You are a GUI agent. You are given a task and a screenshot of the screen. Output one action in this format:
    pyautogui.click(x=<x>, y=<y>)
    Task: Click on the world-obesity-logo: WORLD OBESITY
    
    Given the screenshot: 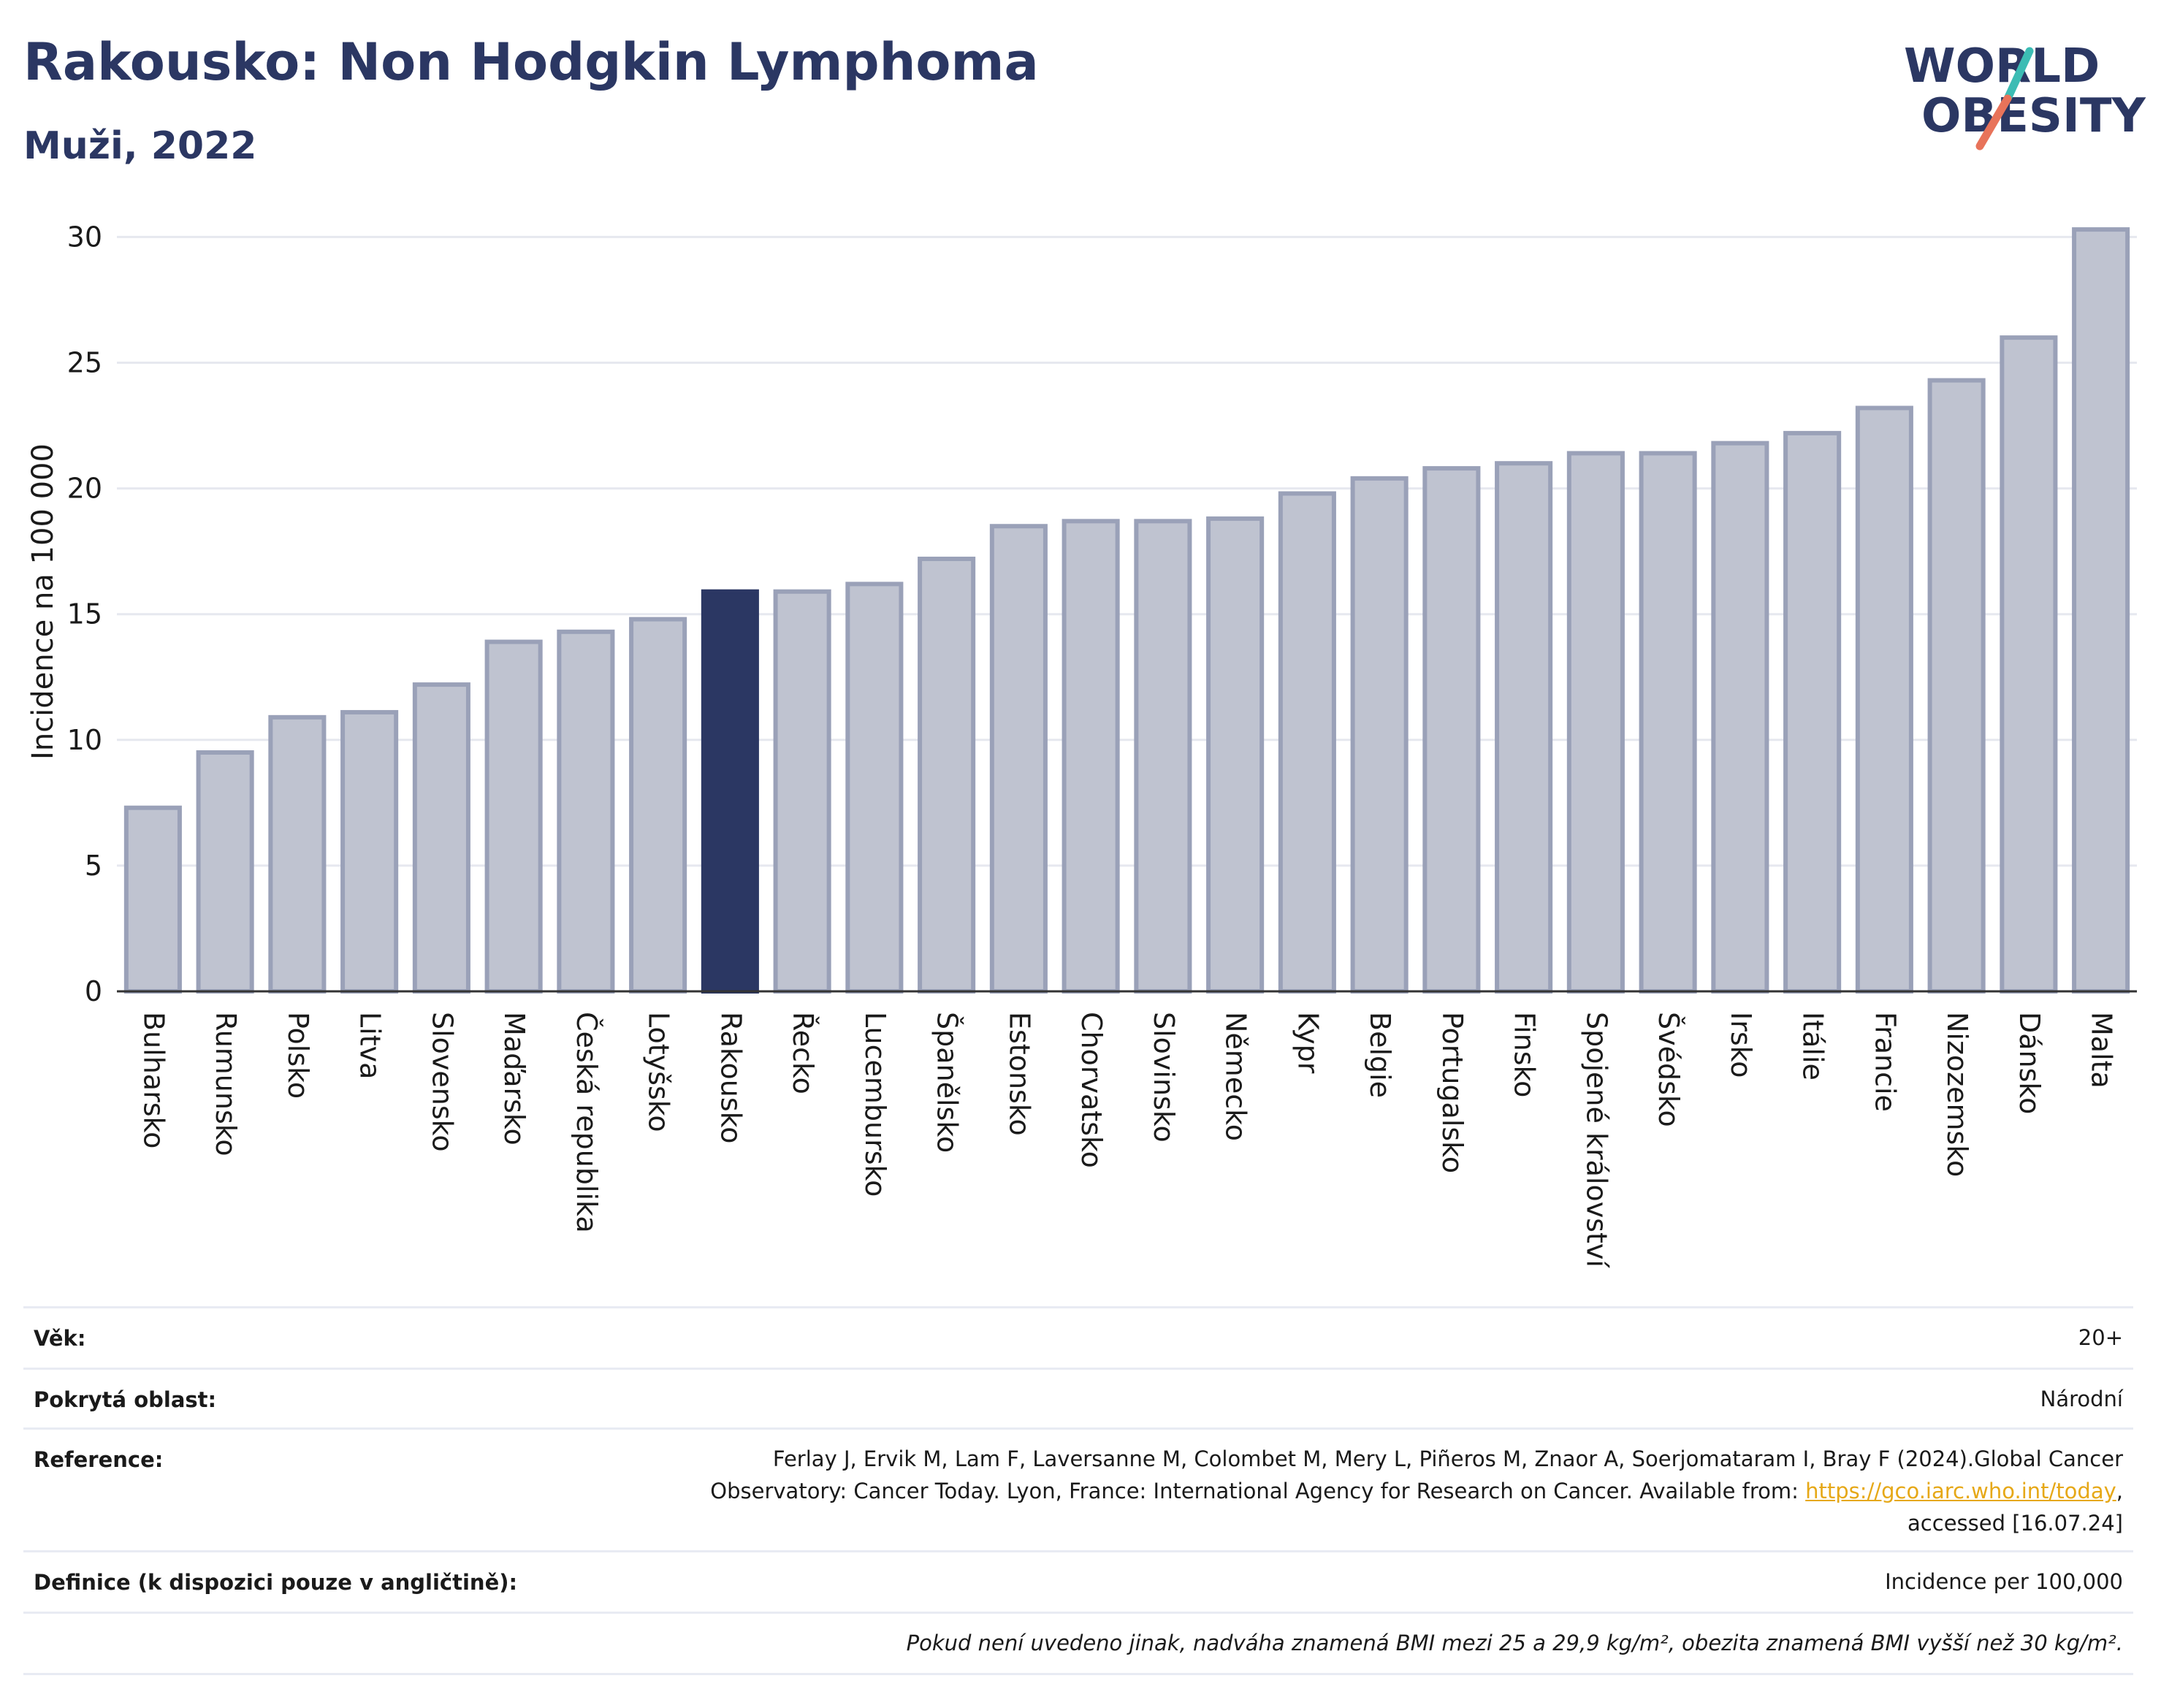 What is the action you would take?
    pyautogui.click(x=2025, y=95)
    